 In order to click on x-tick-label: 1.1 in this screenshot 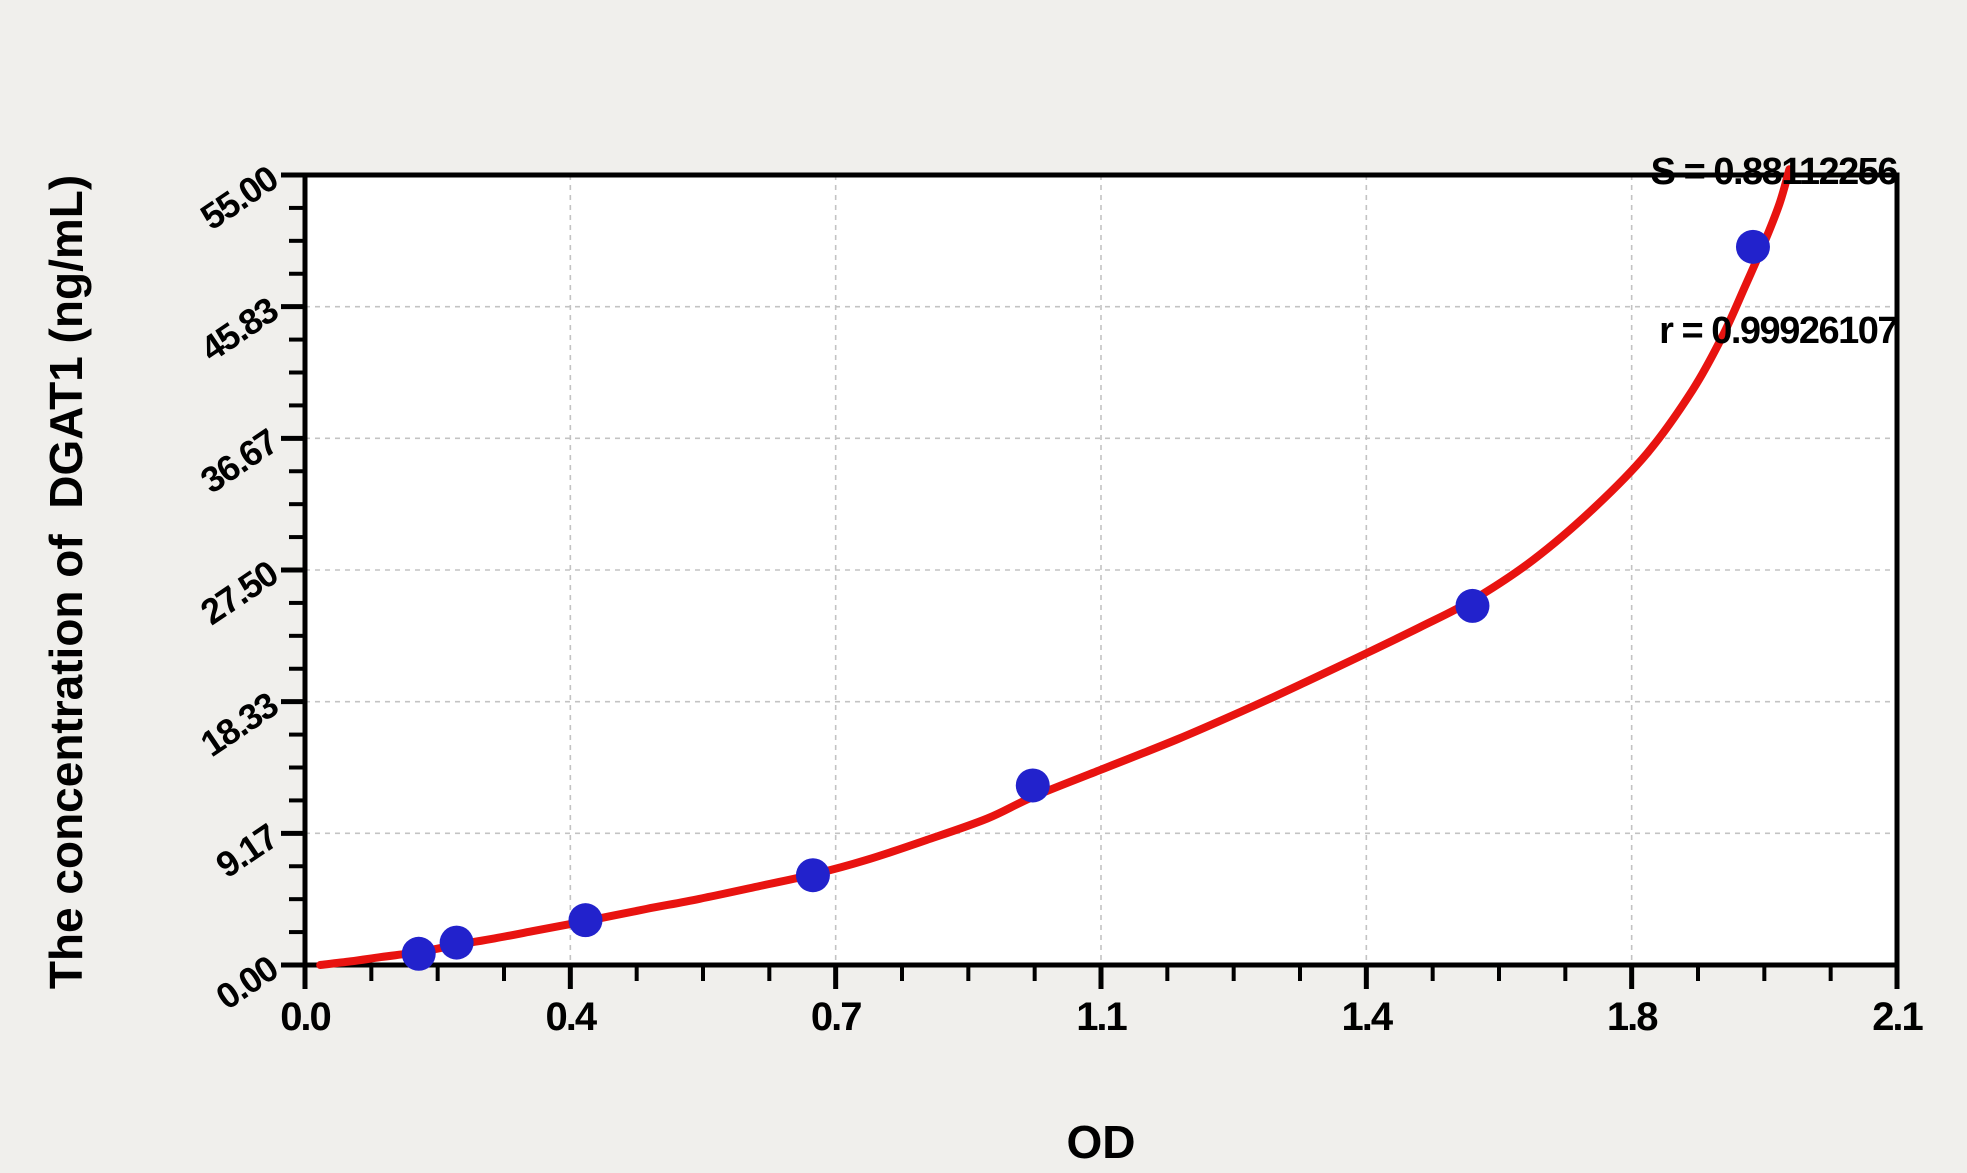, I will do `click(1101, 1017)`.